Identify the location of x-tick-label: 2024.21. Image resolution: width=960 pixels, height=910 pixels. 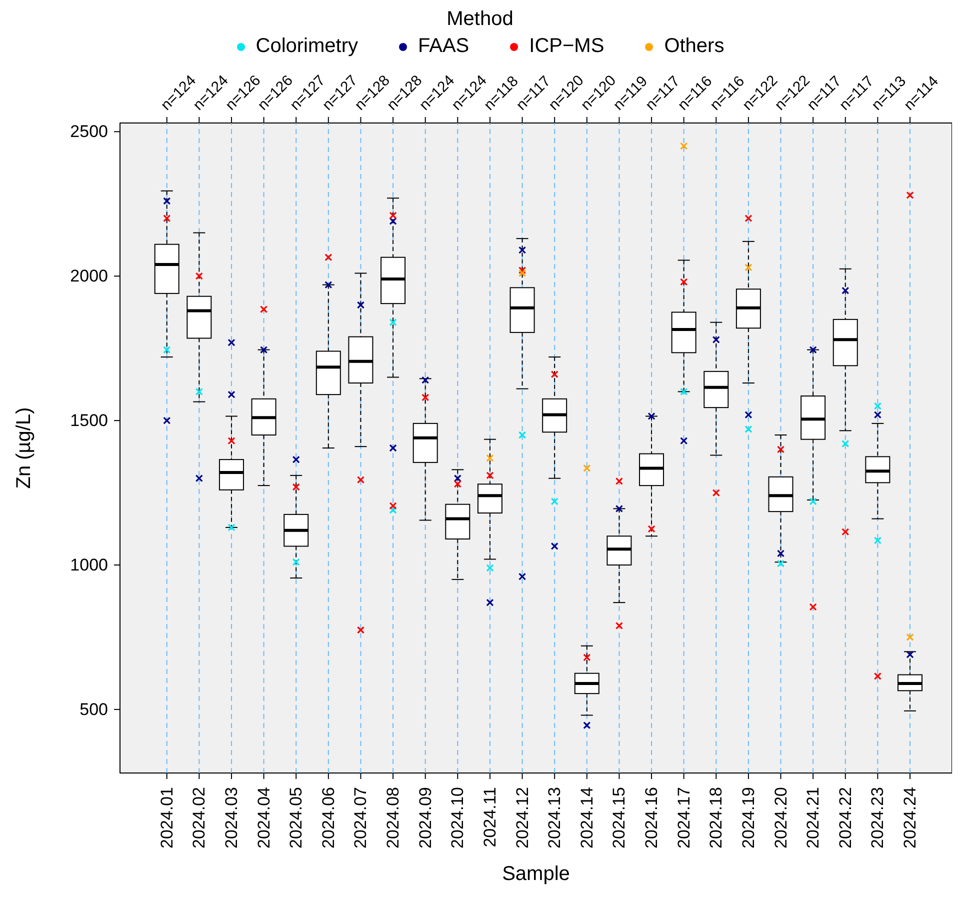
(813, 817).